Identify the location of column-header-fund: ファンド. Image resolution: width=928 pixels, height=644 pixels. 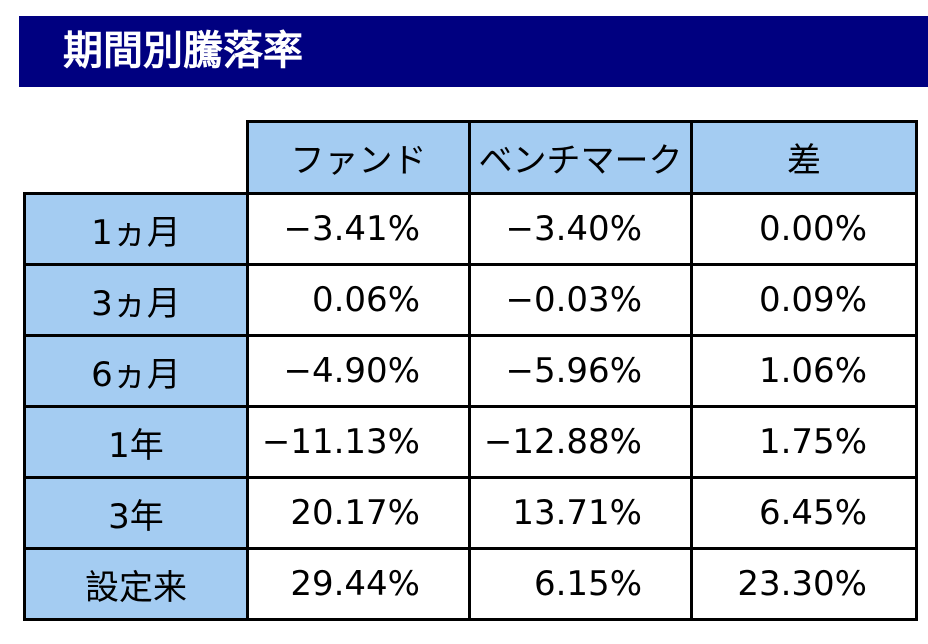
(358, 157).